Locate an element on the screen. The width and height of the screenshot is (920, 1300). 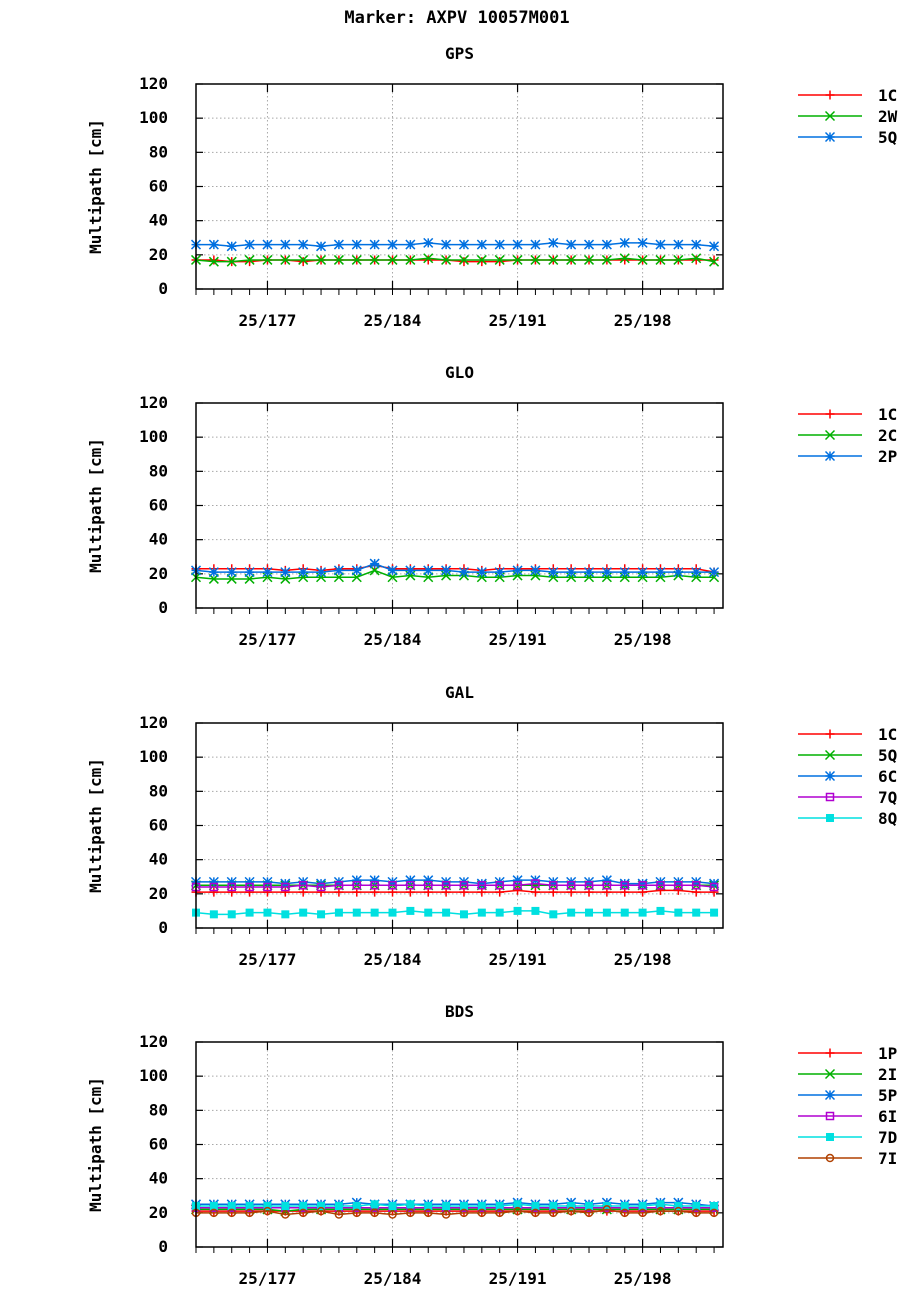
series-2w is located at coordinates (455, 260).